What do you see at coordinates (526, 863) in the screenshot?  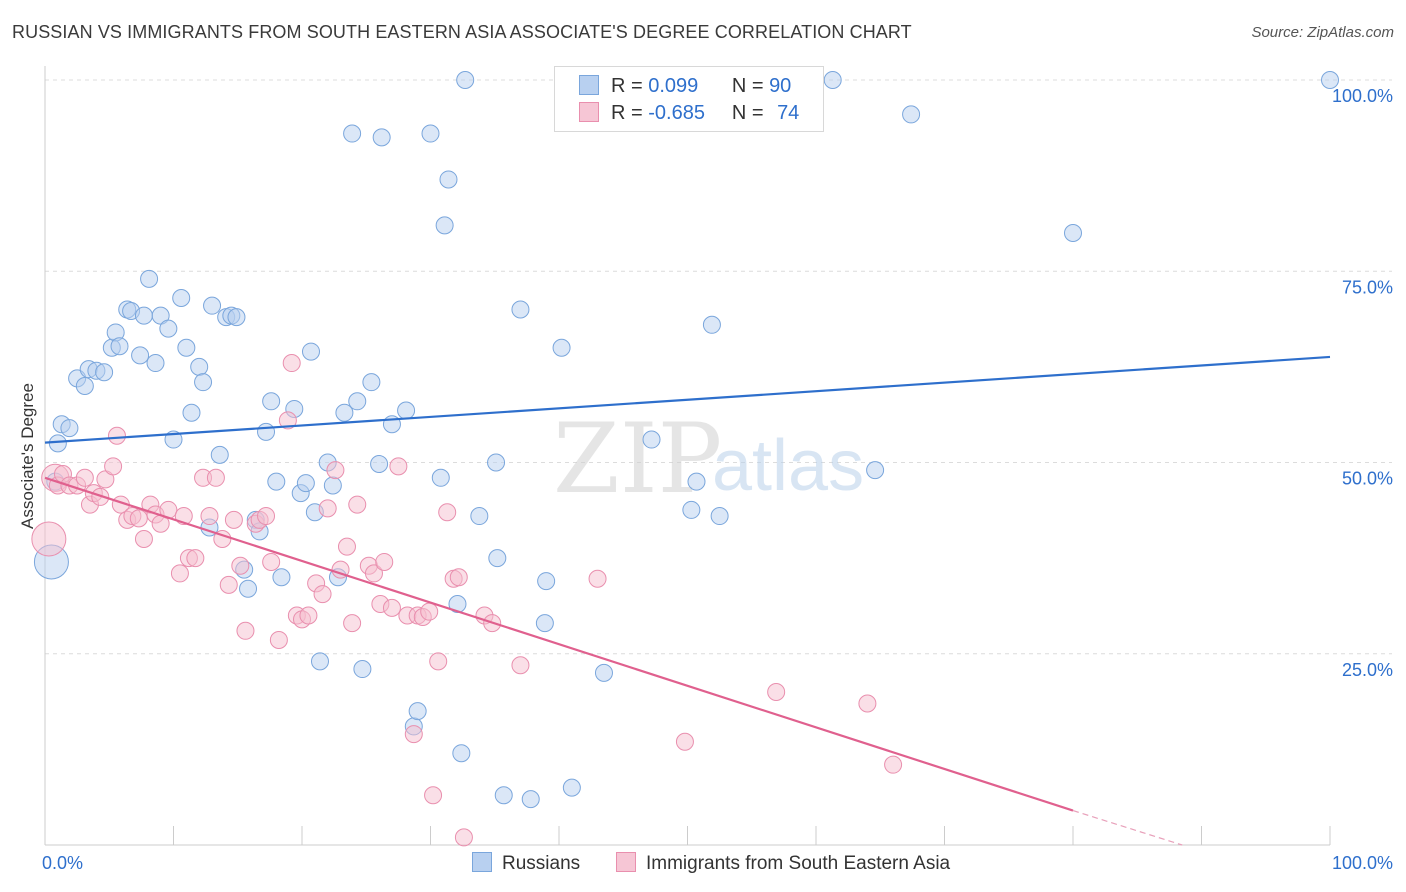 I see `legend-item-russians: Russians` at bounding box center [526, 863].